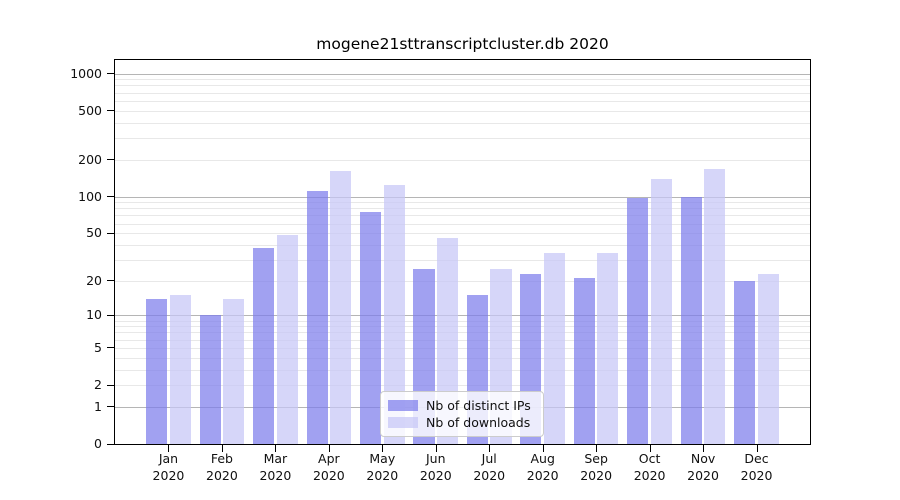  I want to click on x-tick-label: Feb 2020, so click(222, 467).